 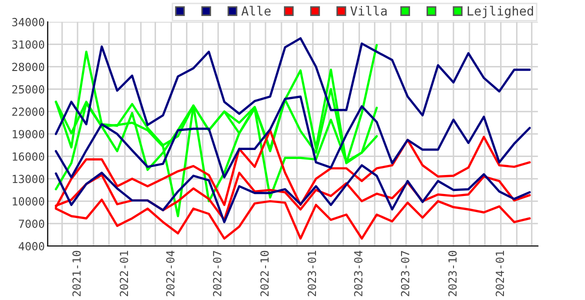 I want to click on y-tick-label: 34000, so click(x=28, y=22).